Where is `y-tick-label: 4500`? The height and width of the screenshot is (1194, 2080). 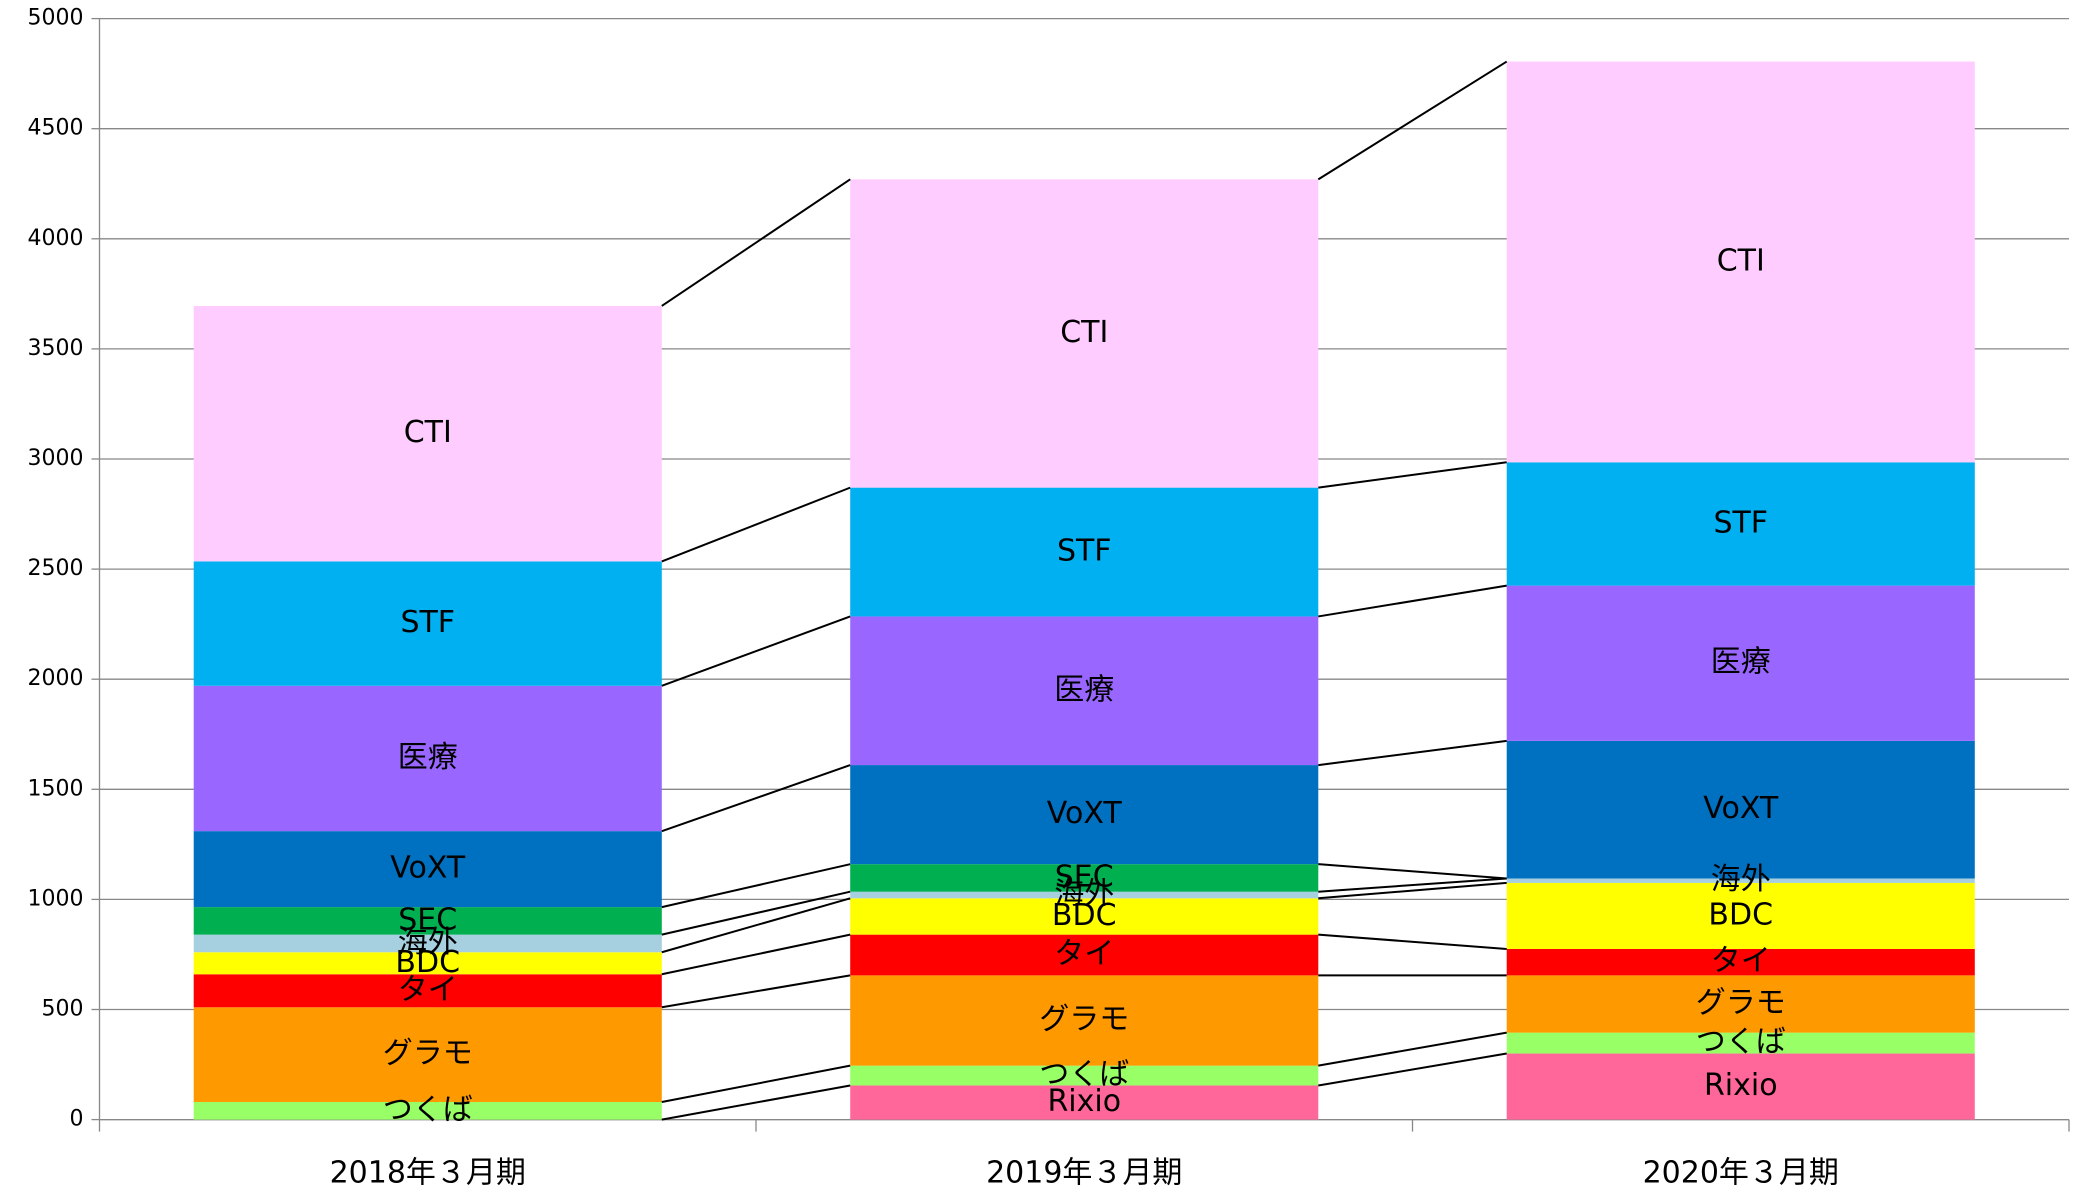 y-tick-label: 4500 is located at coordinates (56, 128).